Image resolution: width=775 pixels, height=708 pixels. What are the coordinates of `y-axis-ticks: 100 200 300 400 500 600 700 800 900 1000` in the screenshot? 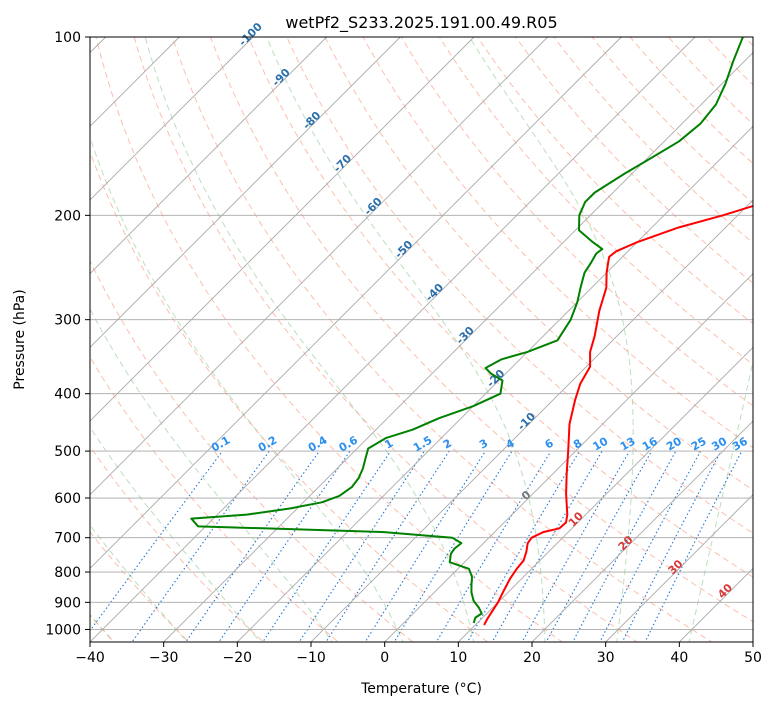 It's located at (67, 334).